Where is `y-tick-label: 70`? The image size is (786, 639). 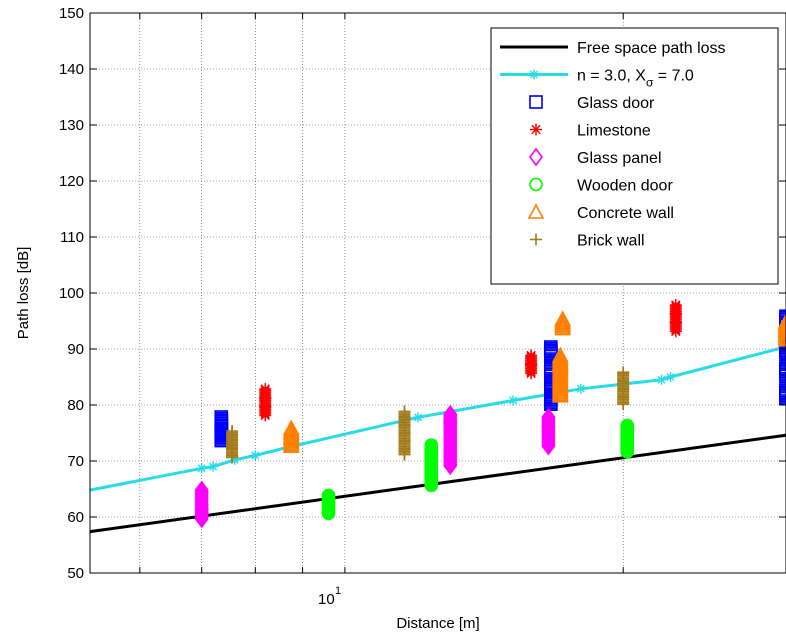
y-tick-label: 70 is located at coordinates (75, 461).